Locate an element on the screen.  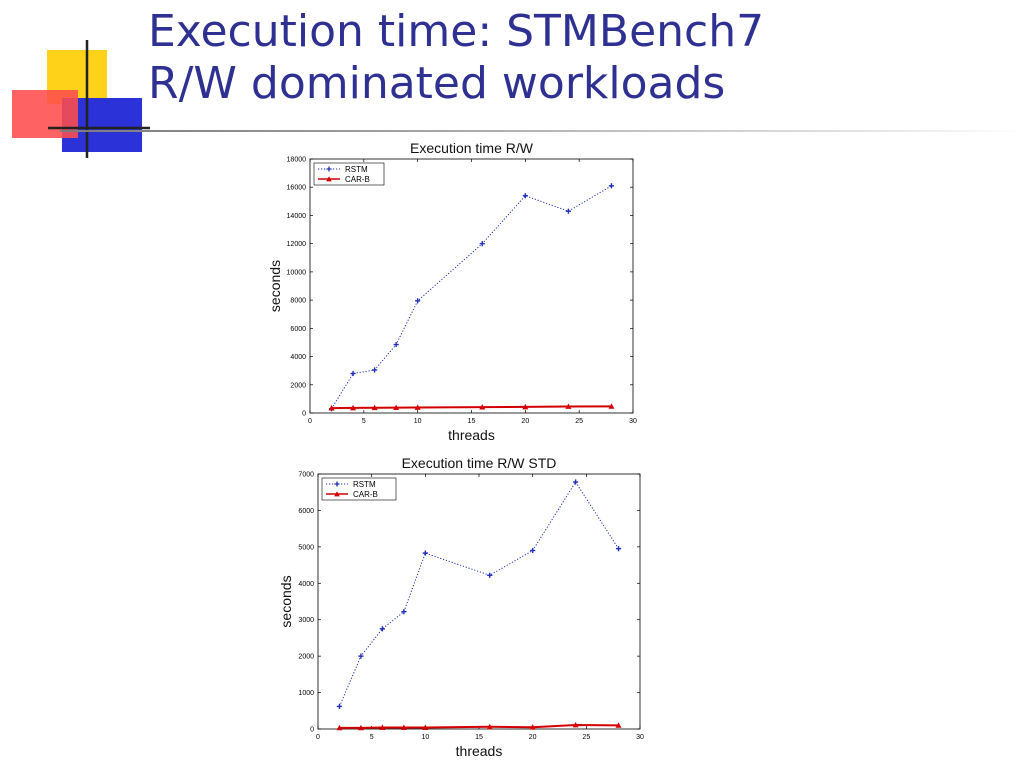
y-tick-label: 1000 is located at coordinates (306, 693).